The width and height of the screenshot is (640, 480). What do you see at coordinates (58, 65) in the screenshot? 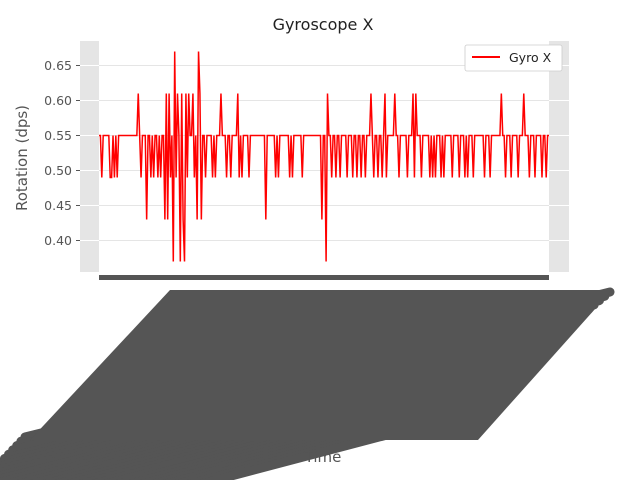
I see `y-tick-label: 0.65` at bounding box center [58, 65].